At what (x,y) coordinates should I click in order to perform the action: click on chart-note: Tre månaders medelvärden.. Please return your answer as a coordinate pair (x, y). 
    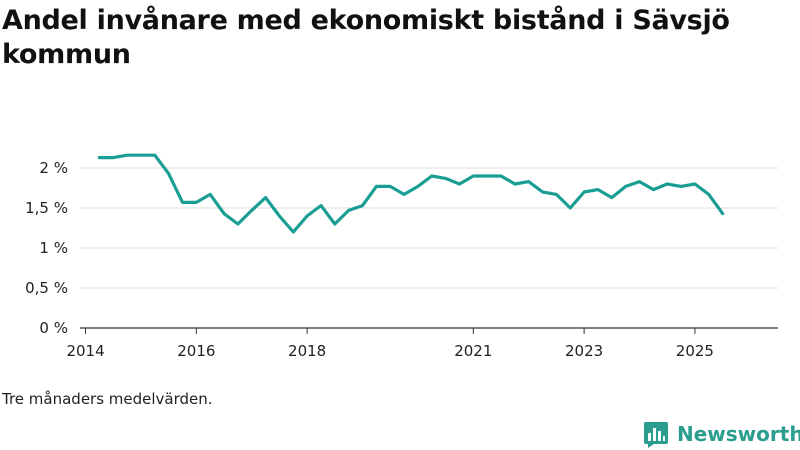
    Looking at the image, I should click on (107, 399).